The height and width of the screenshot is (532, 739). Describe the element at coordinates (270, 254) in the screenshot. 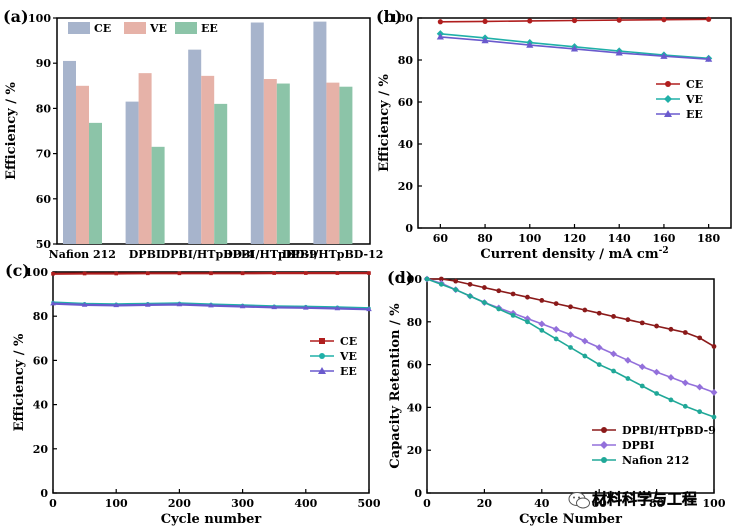

I see `x-tick-label: DPBI/HTpBD-9` at that location.